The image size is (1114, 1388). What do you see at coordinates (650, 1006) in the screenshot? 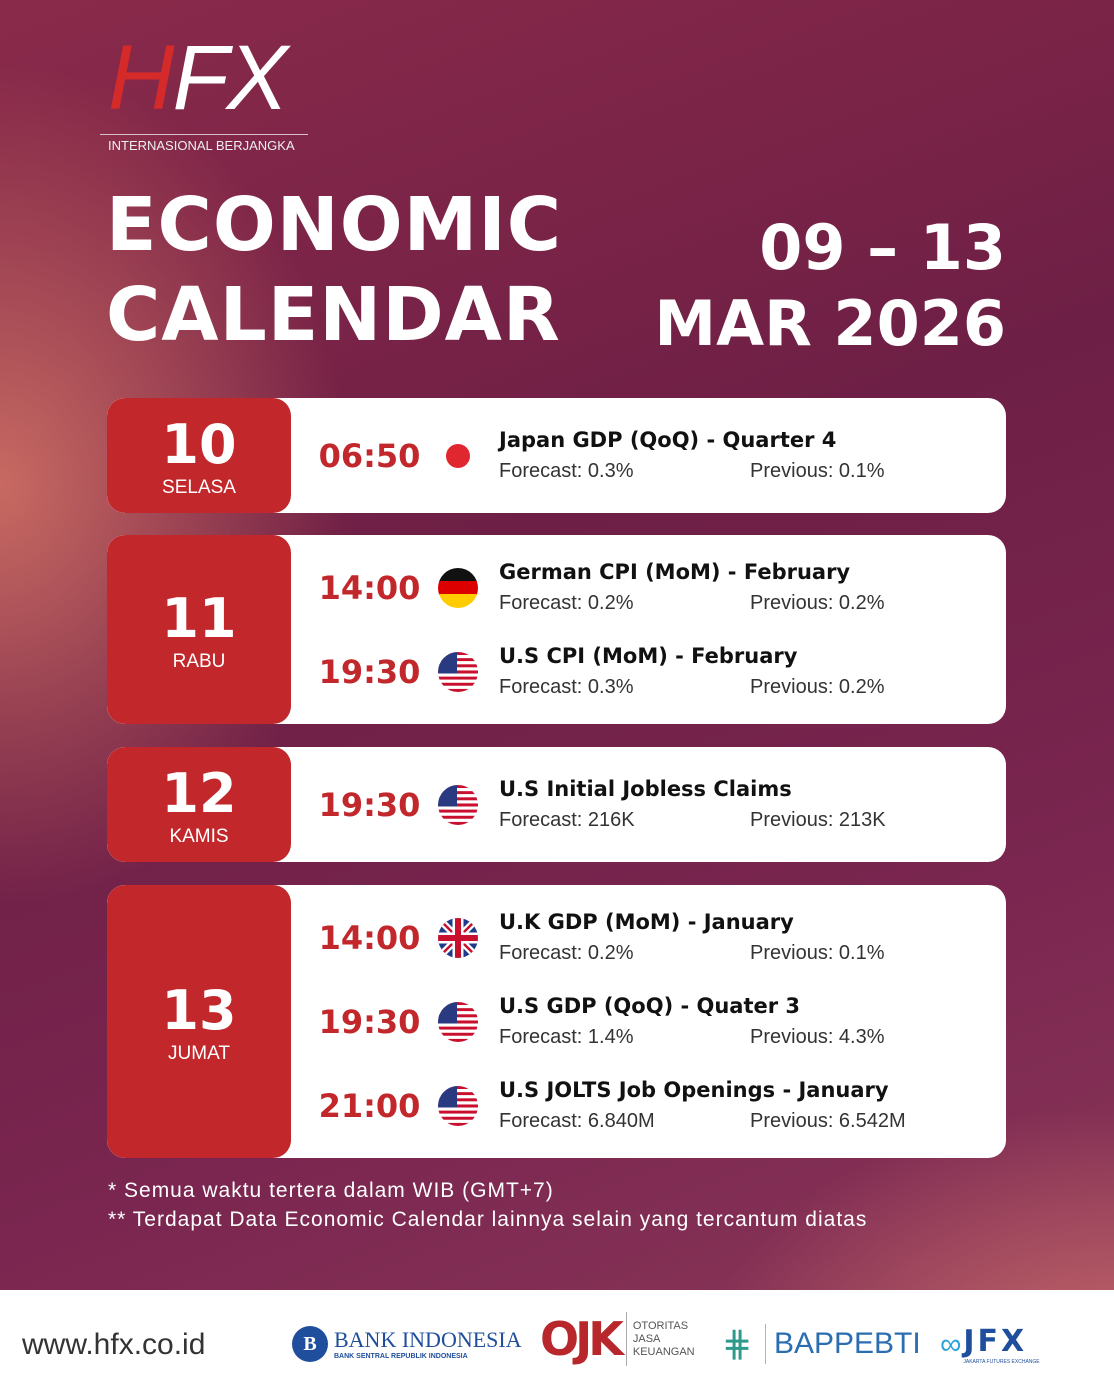
I see `event-name: U.S GDP (QoQ) - Quater 3` at bounding box center [650, 1006].